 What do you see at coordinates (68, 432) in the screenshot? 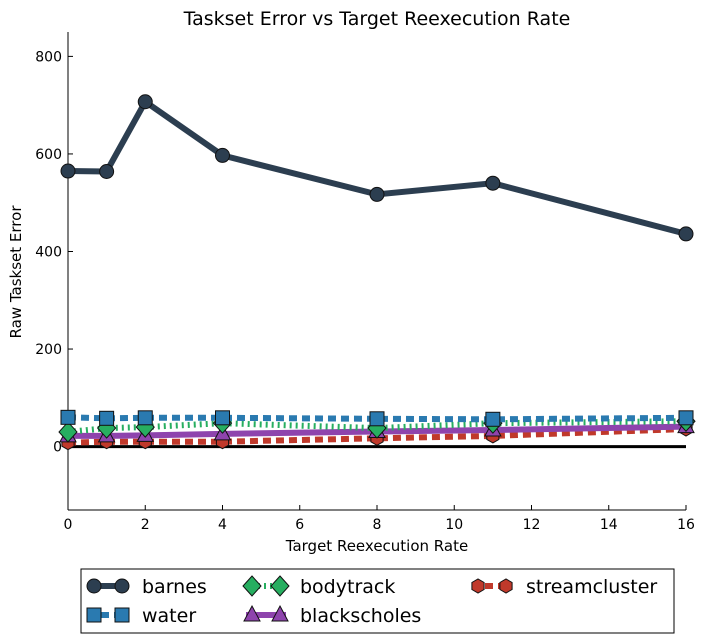
I see `data-point-bodytrack` at bounding box center [68, 432].